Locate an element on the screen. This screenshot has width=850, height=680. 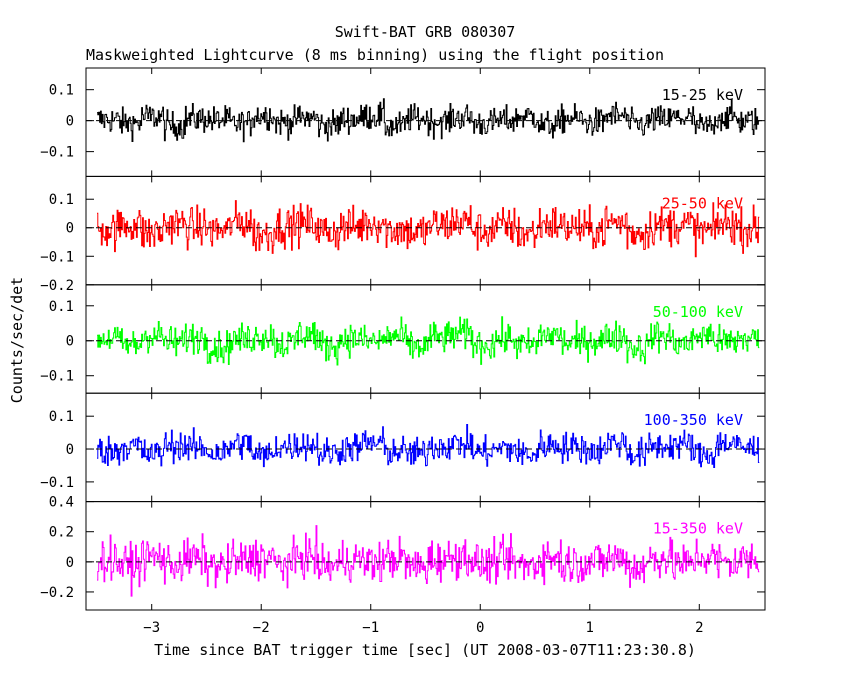
panel-frame is located at coordinates (425, 556).